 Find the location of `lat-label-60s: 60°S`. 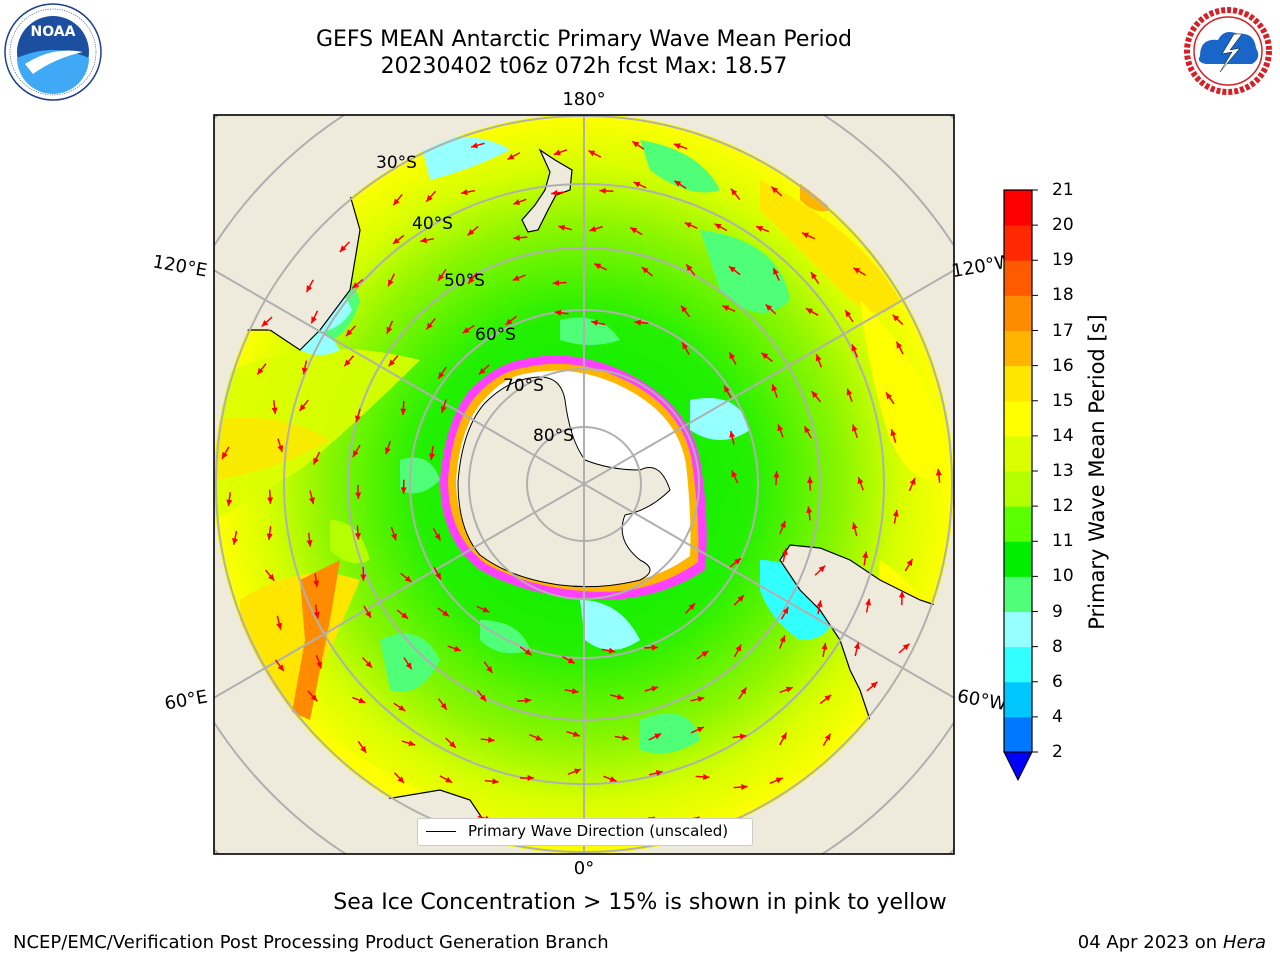

lat-label-60s: 60°S is located at coordinates (495, 335).